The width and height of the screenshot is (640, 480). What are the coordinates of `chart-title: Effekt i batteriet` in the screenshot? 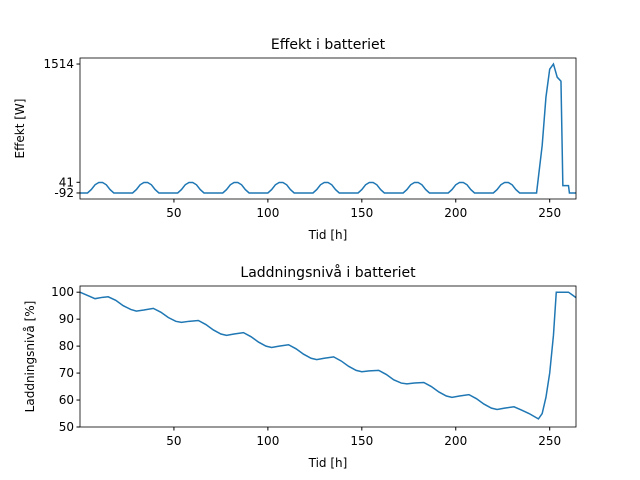 It's located at (328, 45).